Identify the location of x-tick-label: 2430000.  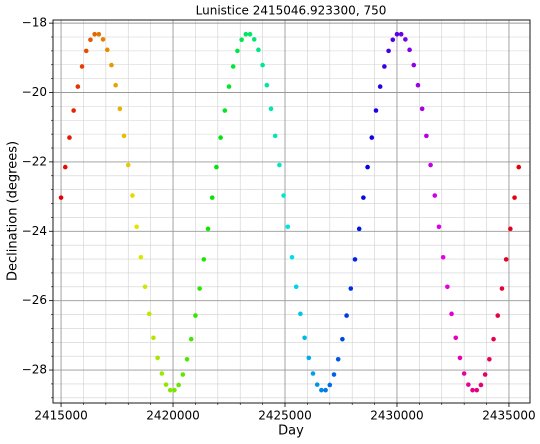
(396, 416).